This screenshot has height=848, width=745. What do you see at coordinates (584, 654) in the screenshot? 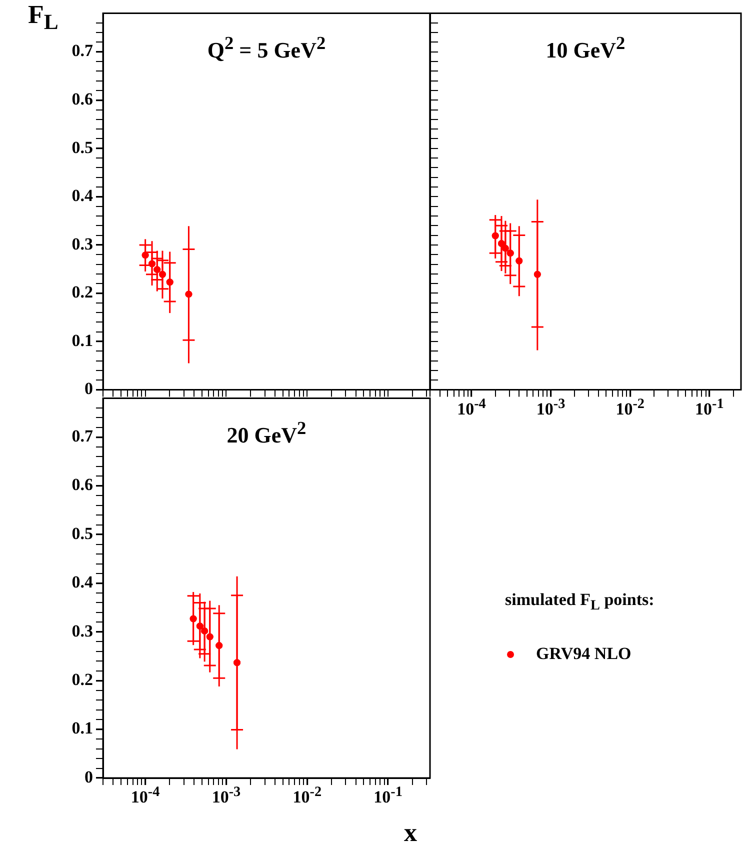
I see `legend-label: GRV94 NLO` at bounding box center [584, 654].